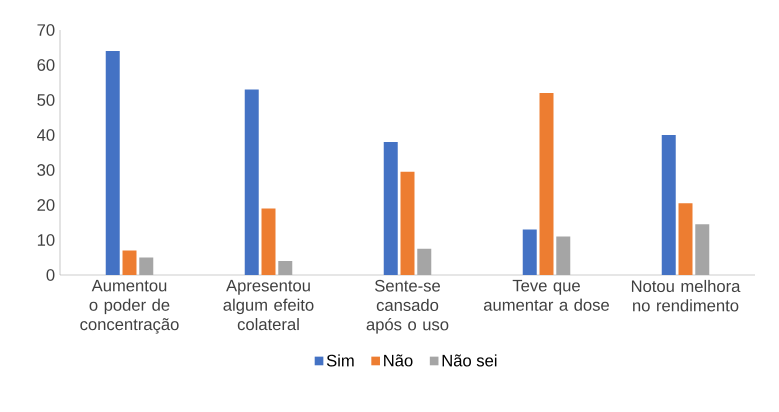 The width and height of the screenshot is (779, 412). I want to click on y-tick-label: 30, so click(45, 170).